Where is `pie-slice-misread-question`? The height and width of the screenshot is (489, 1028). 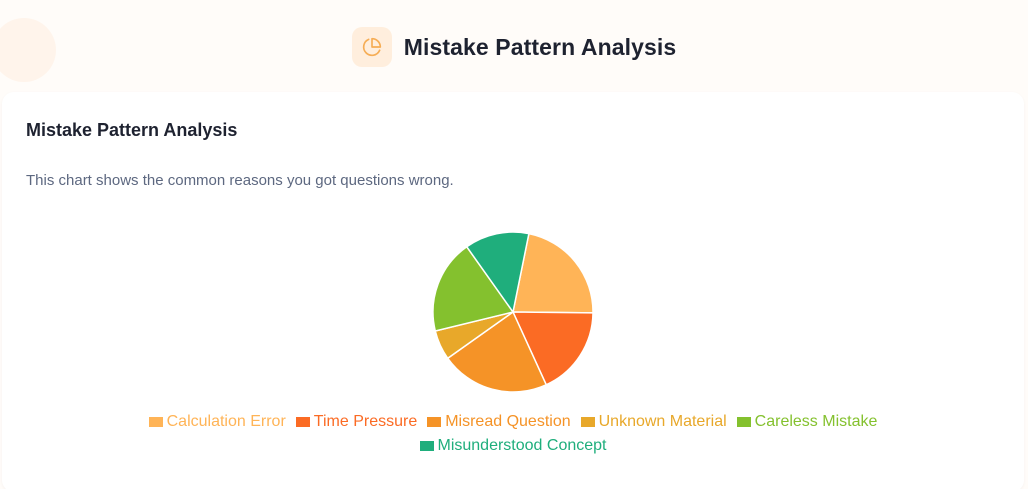
pie-slice-misread-question is located at coordinates (497, 351).